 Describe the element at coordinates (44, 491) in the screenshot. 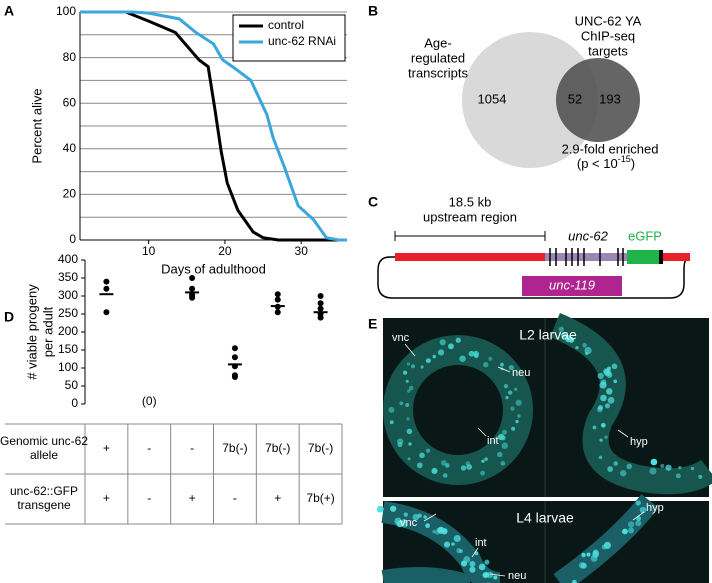

I see `row-header: unc-62::GFP` at that location.